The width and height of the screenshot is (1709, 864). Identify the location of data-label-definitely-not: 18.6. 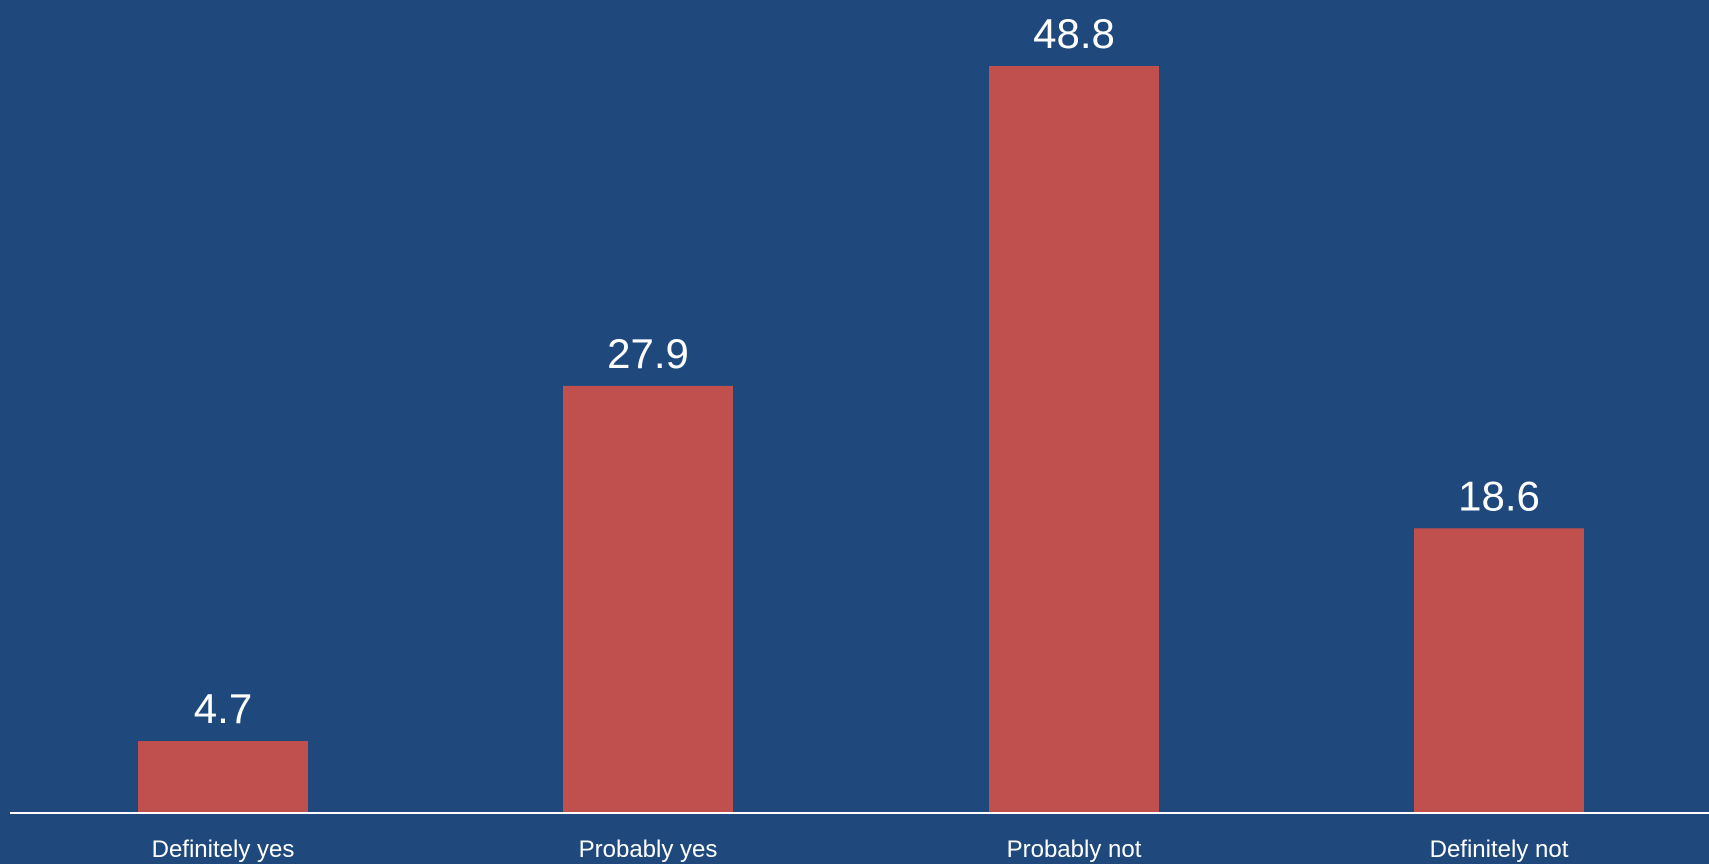
(1499, 495).